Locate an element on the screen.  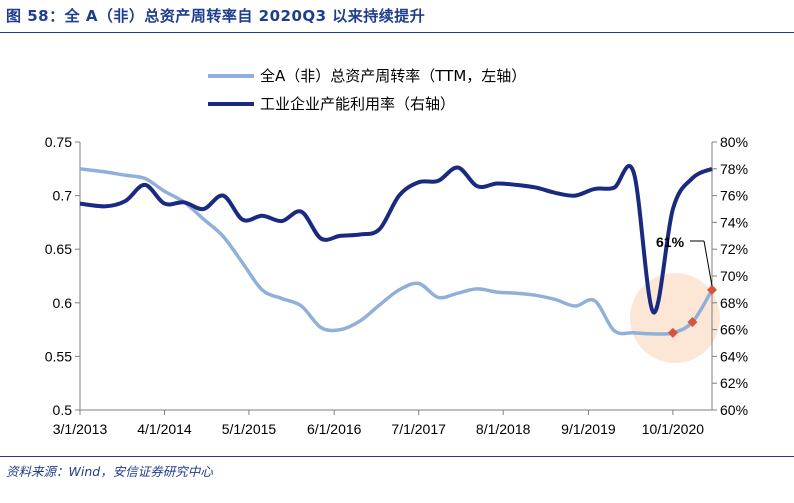
right-tick-label: 68% is located at coordinates (734, 303).